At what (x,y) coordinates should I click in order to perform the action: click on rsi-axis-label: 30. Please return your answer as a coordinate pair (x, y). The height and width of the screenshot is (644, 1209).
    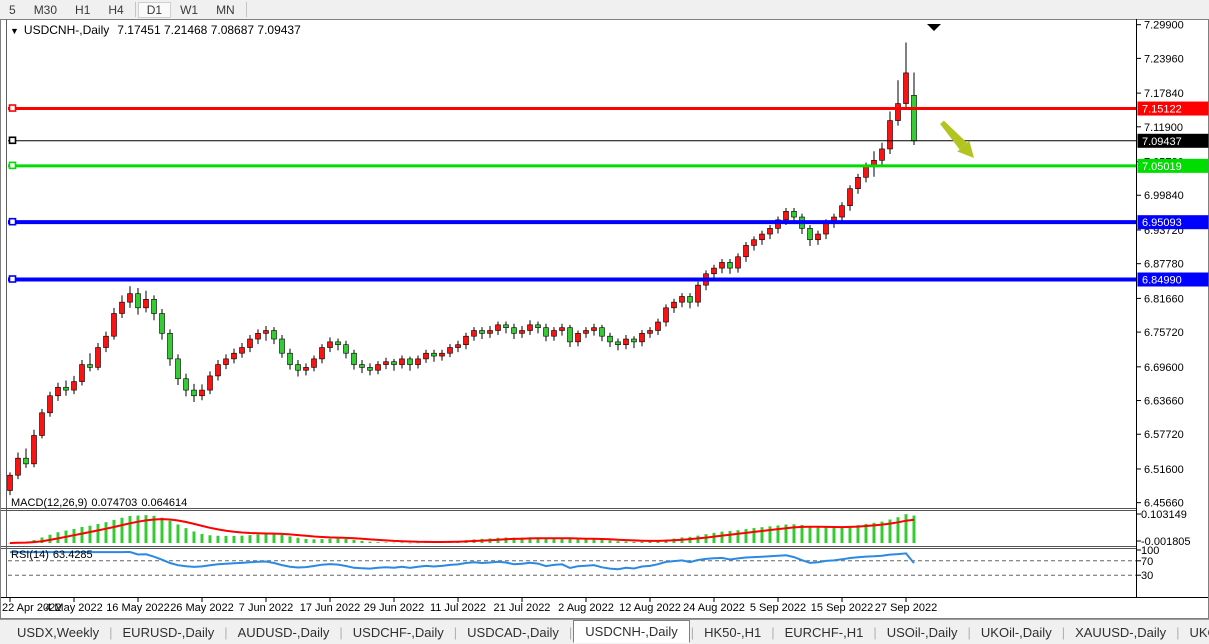
    Looking at the image, I should click on (1147, 576).